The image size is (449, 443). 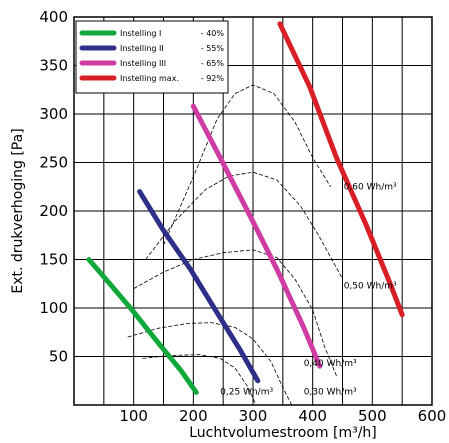 I want to click on y-tick-label: 200, so click(x=53, y=211).